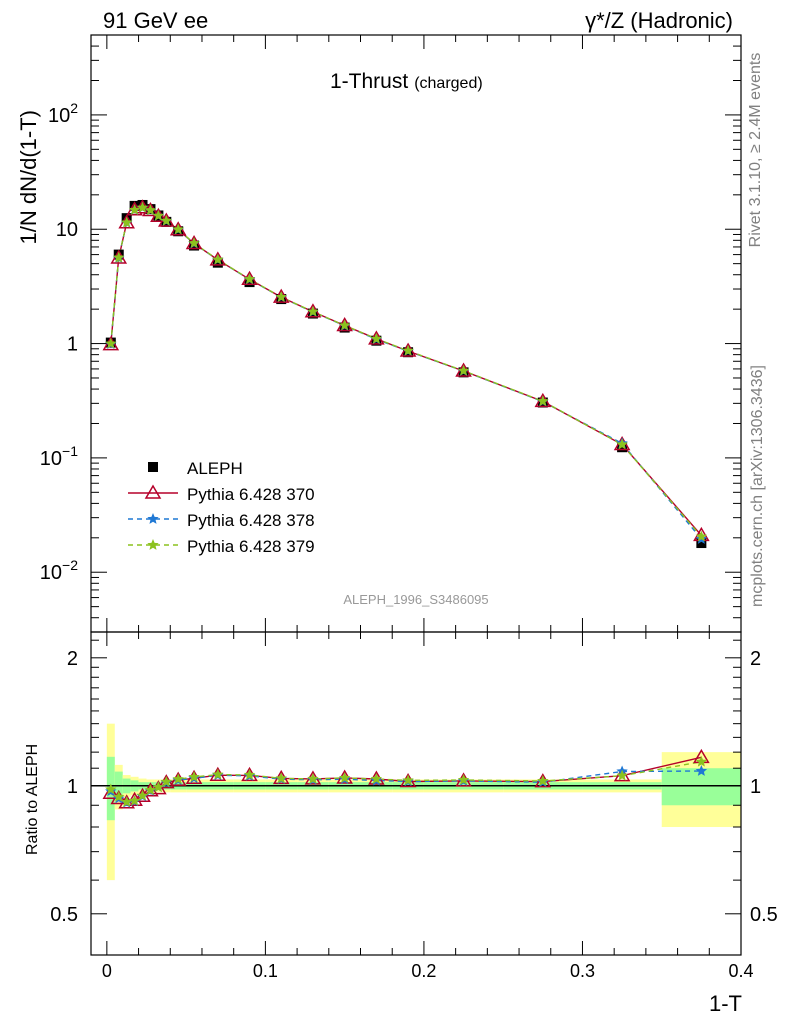 Image resolution: width=786 pixels, height=1024 pixels. What do you see at coordinates (72, 659) in the screenshot?
I see `ratio-y-tick-label: 2` at bounding box center [72, 659].